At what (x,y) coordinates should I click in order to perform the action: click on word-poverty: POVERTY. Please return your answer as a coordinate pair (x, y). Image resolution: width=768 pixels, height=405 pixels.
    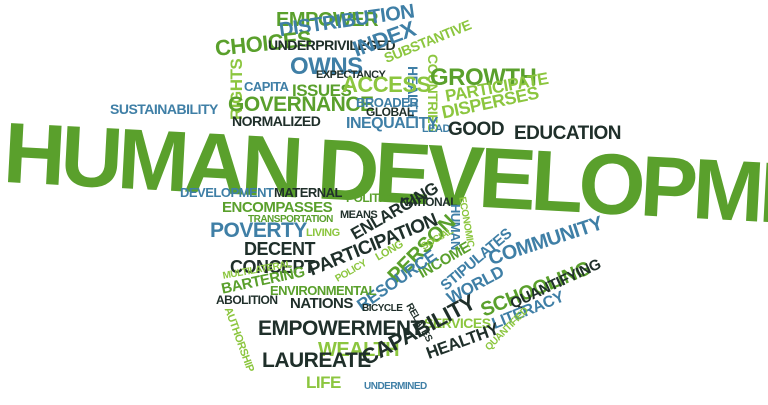
    Looking at the image, I should click on (258, 230).